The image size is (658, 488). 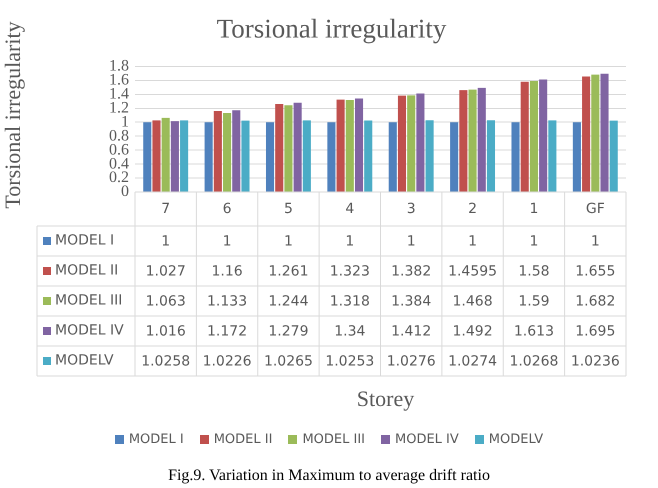 I want to click on x-tick-label: 2, so click(x=473, y=209).